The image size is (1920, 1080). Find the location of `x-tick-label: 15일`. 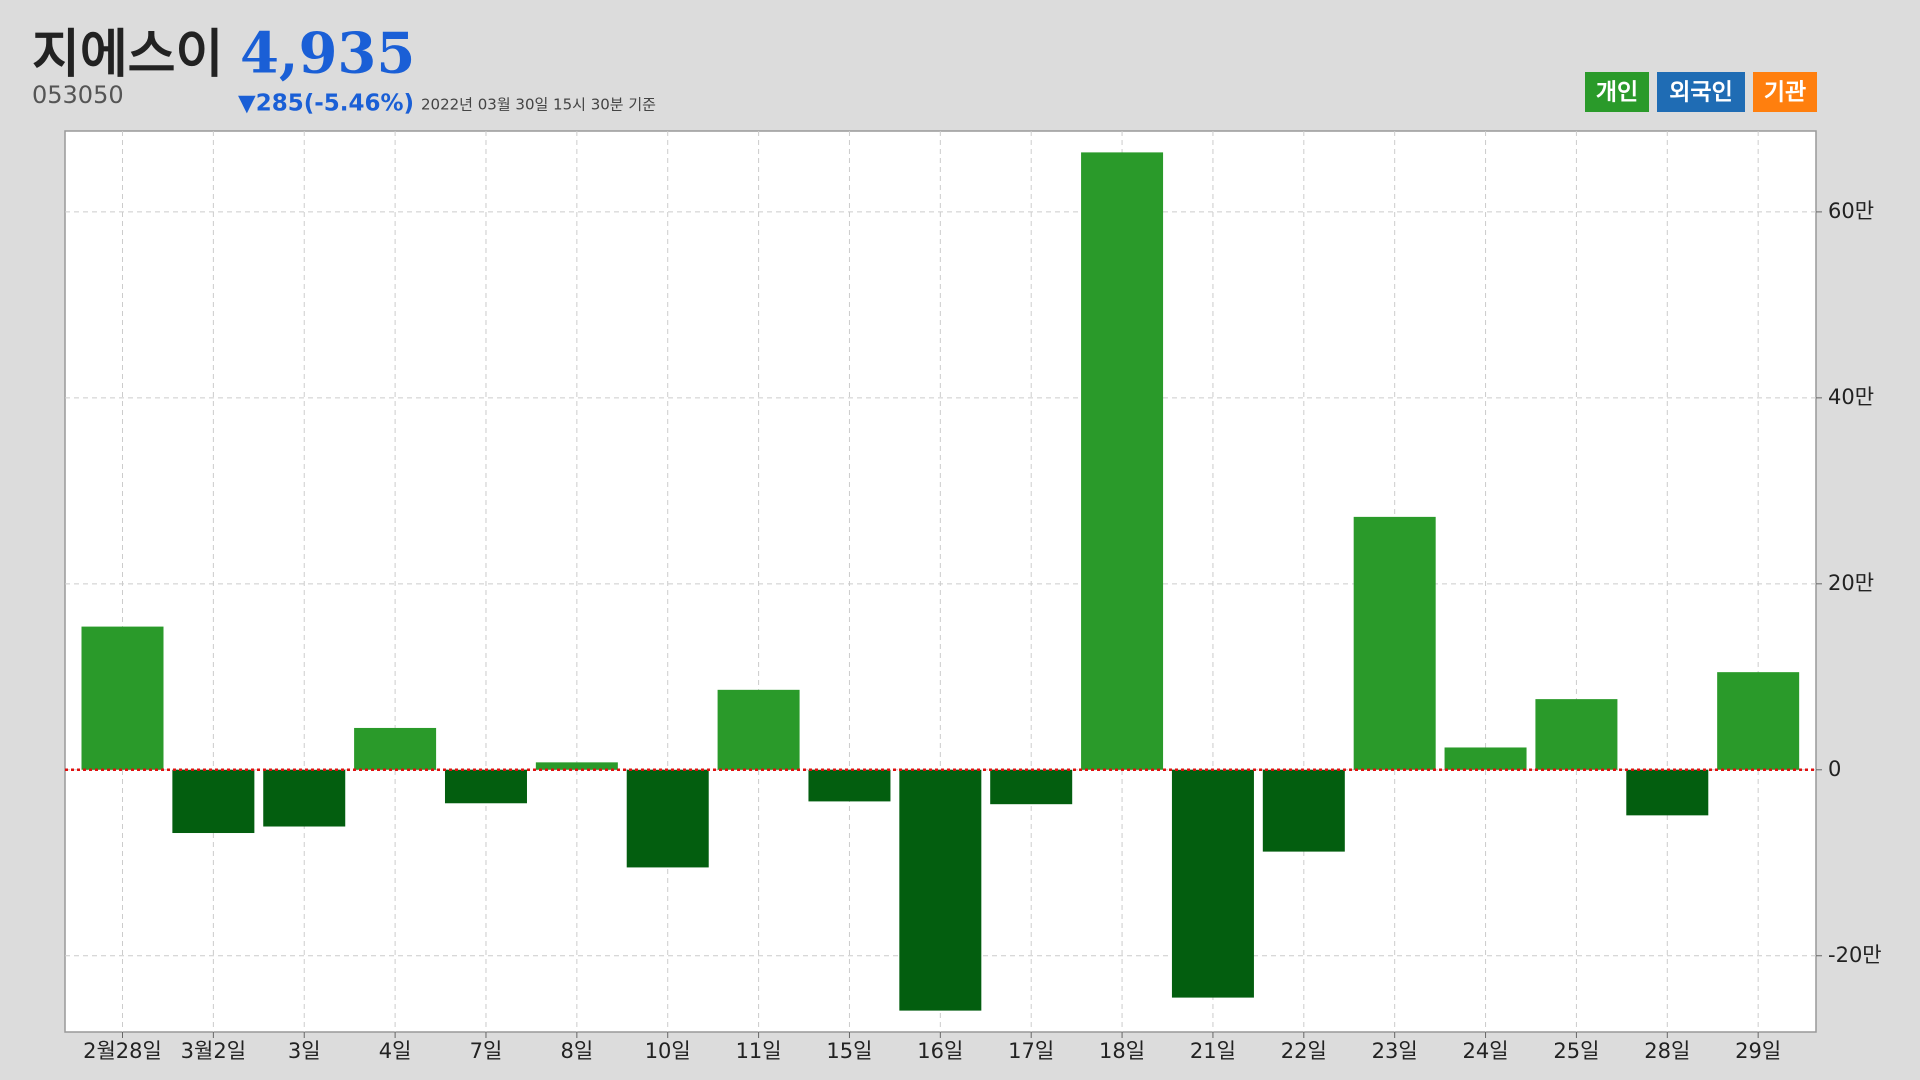

x-tick-label: 15일 is located at coordinates (849, 1051).